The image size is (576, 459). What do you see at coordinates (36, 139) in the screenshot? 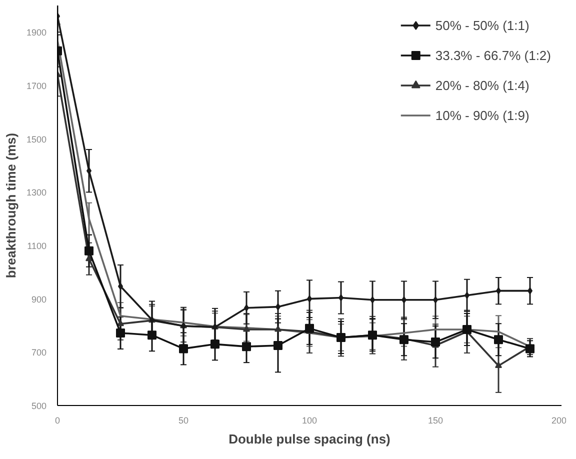
I see `y-tick-label: 1500` at bounding box center [36, 139].